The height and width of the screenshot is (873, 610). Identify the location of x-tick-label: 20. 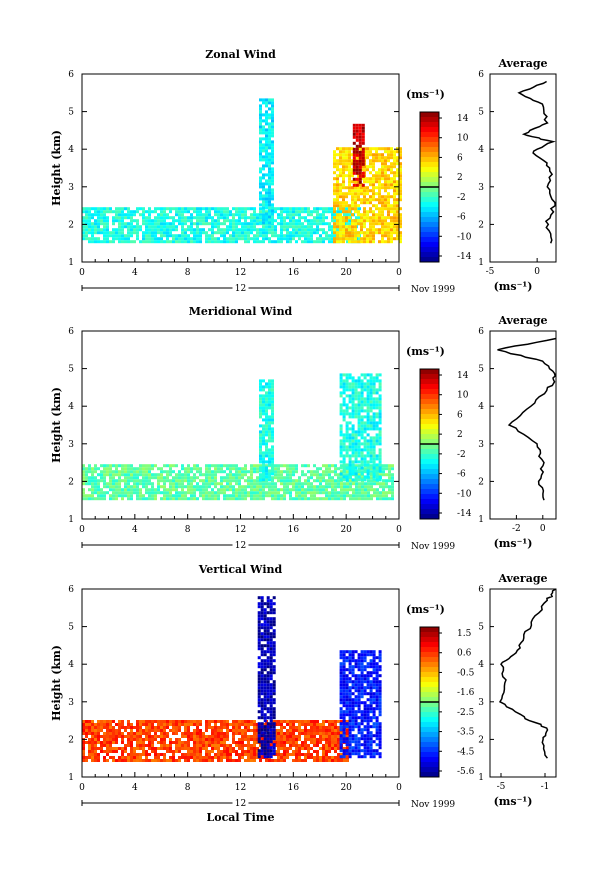
(346, 530).